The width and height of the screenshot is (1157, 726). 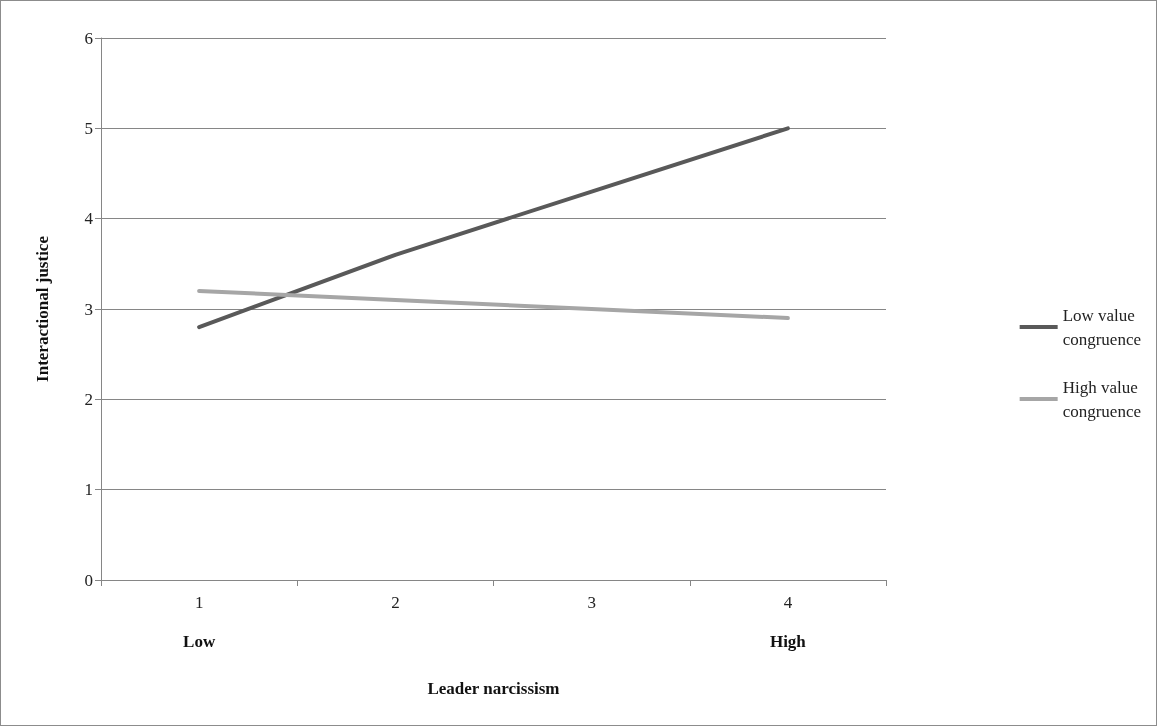 I want to click on text: High, so click(x=788, y=641).